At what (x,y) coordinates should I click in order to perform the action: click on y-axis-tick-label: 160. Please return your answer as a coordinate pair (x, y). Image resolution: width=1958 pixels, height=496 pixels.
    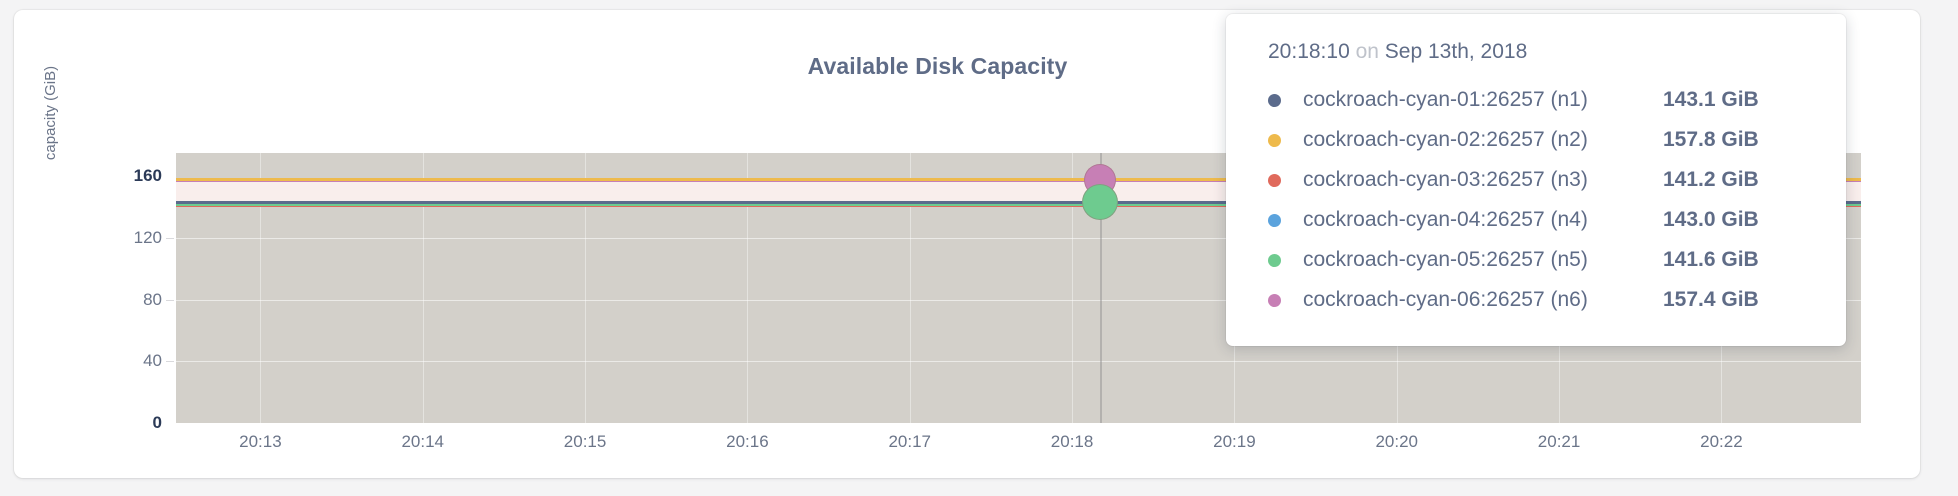
    Looking at the image, I should click on (147, 176).